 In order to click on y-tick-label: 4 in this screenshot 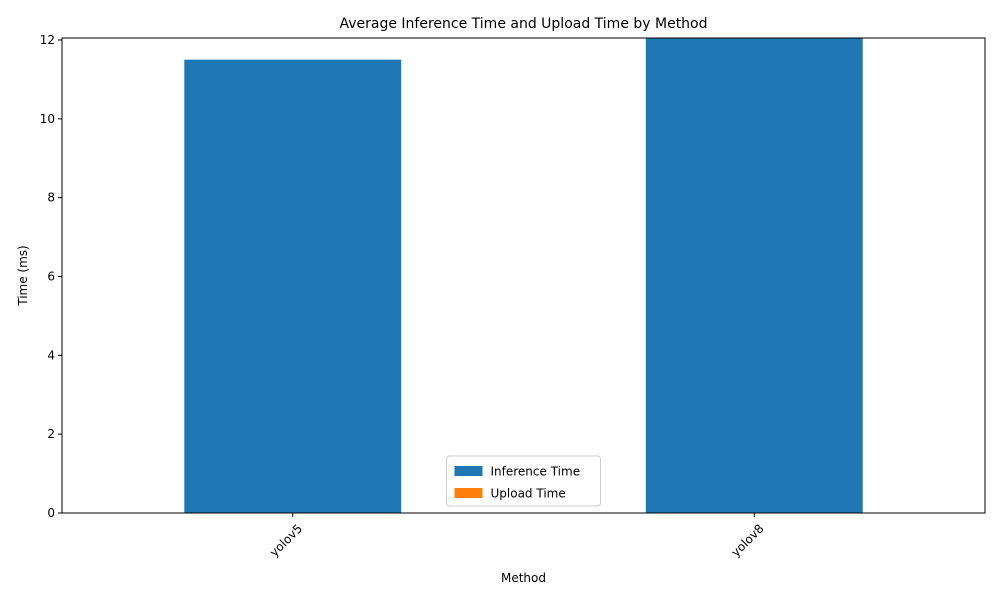, I will do `click(51, 355)`.